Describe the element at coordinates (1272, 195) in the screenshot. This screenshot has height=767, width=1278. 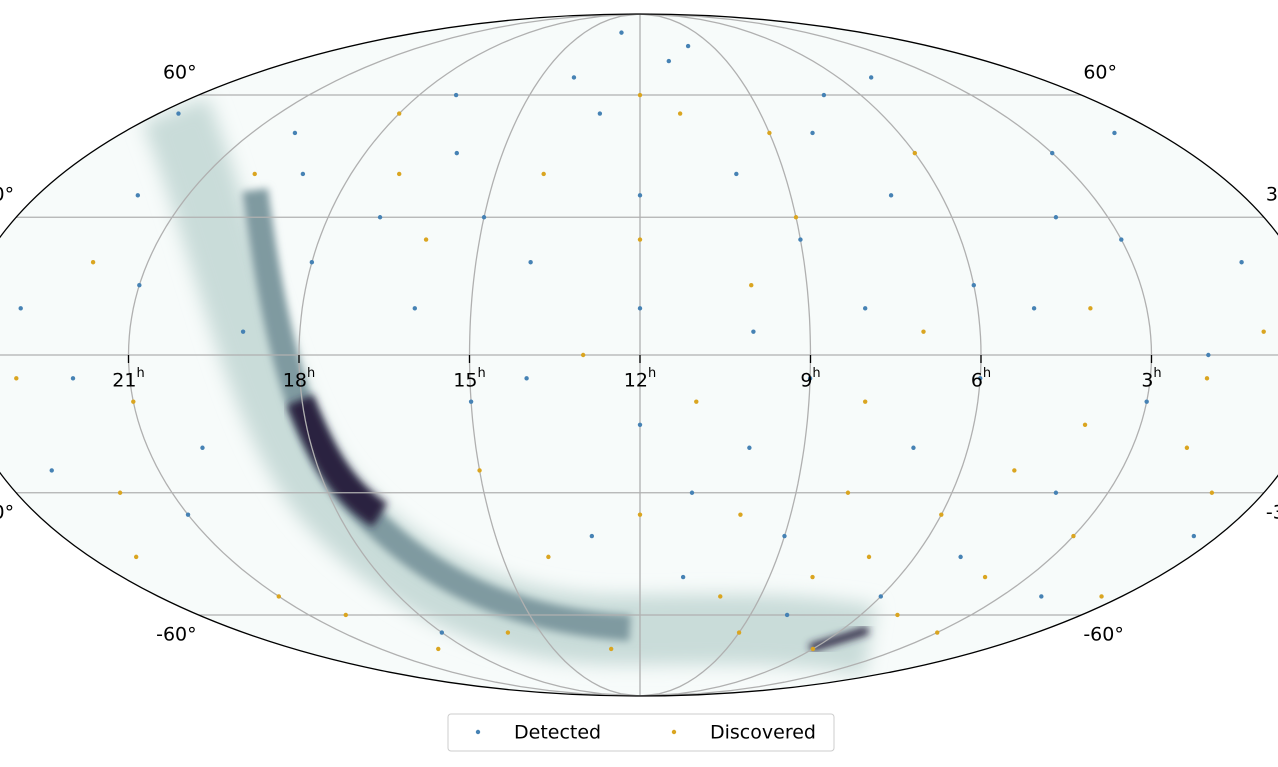
I see `y-tick-label: 30°` at that location.